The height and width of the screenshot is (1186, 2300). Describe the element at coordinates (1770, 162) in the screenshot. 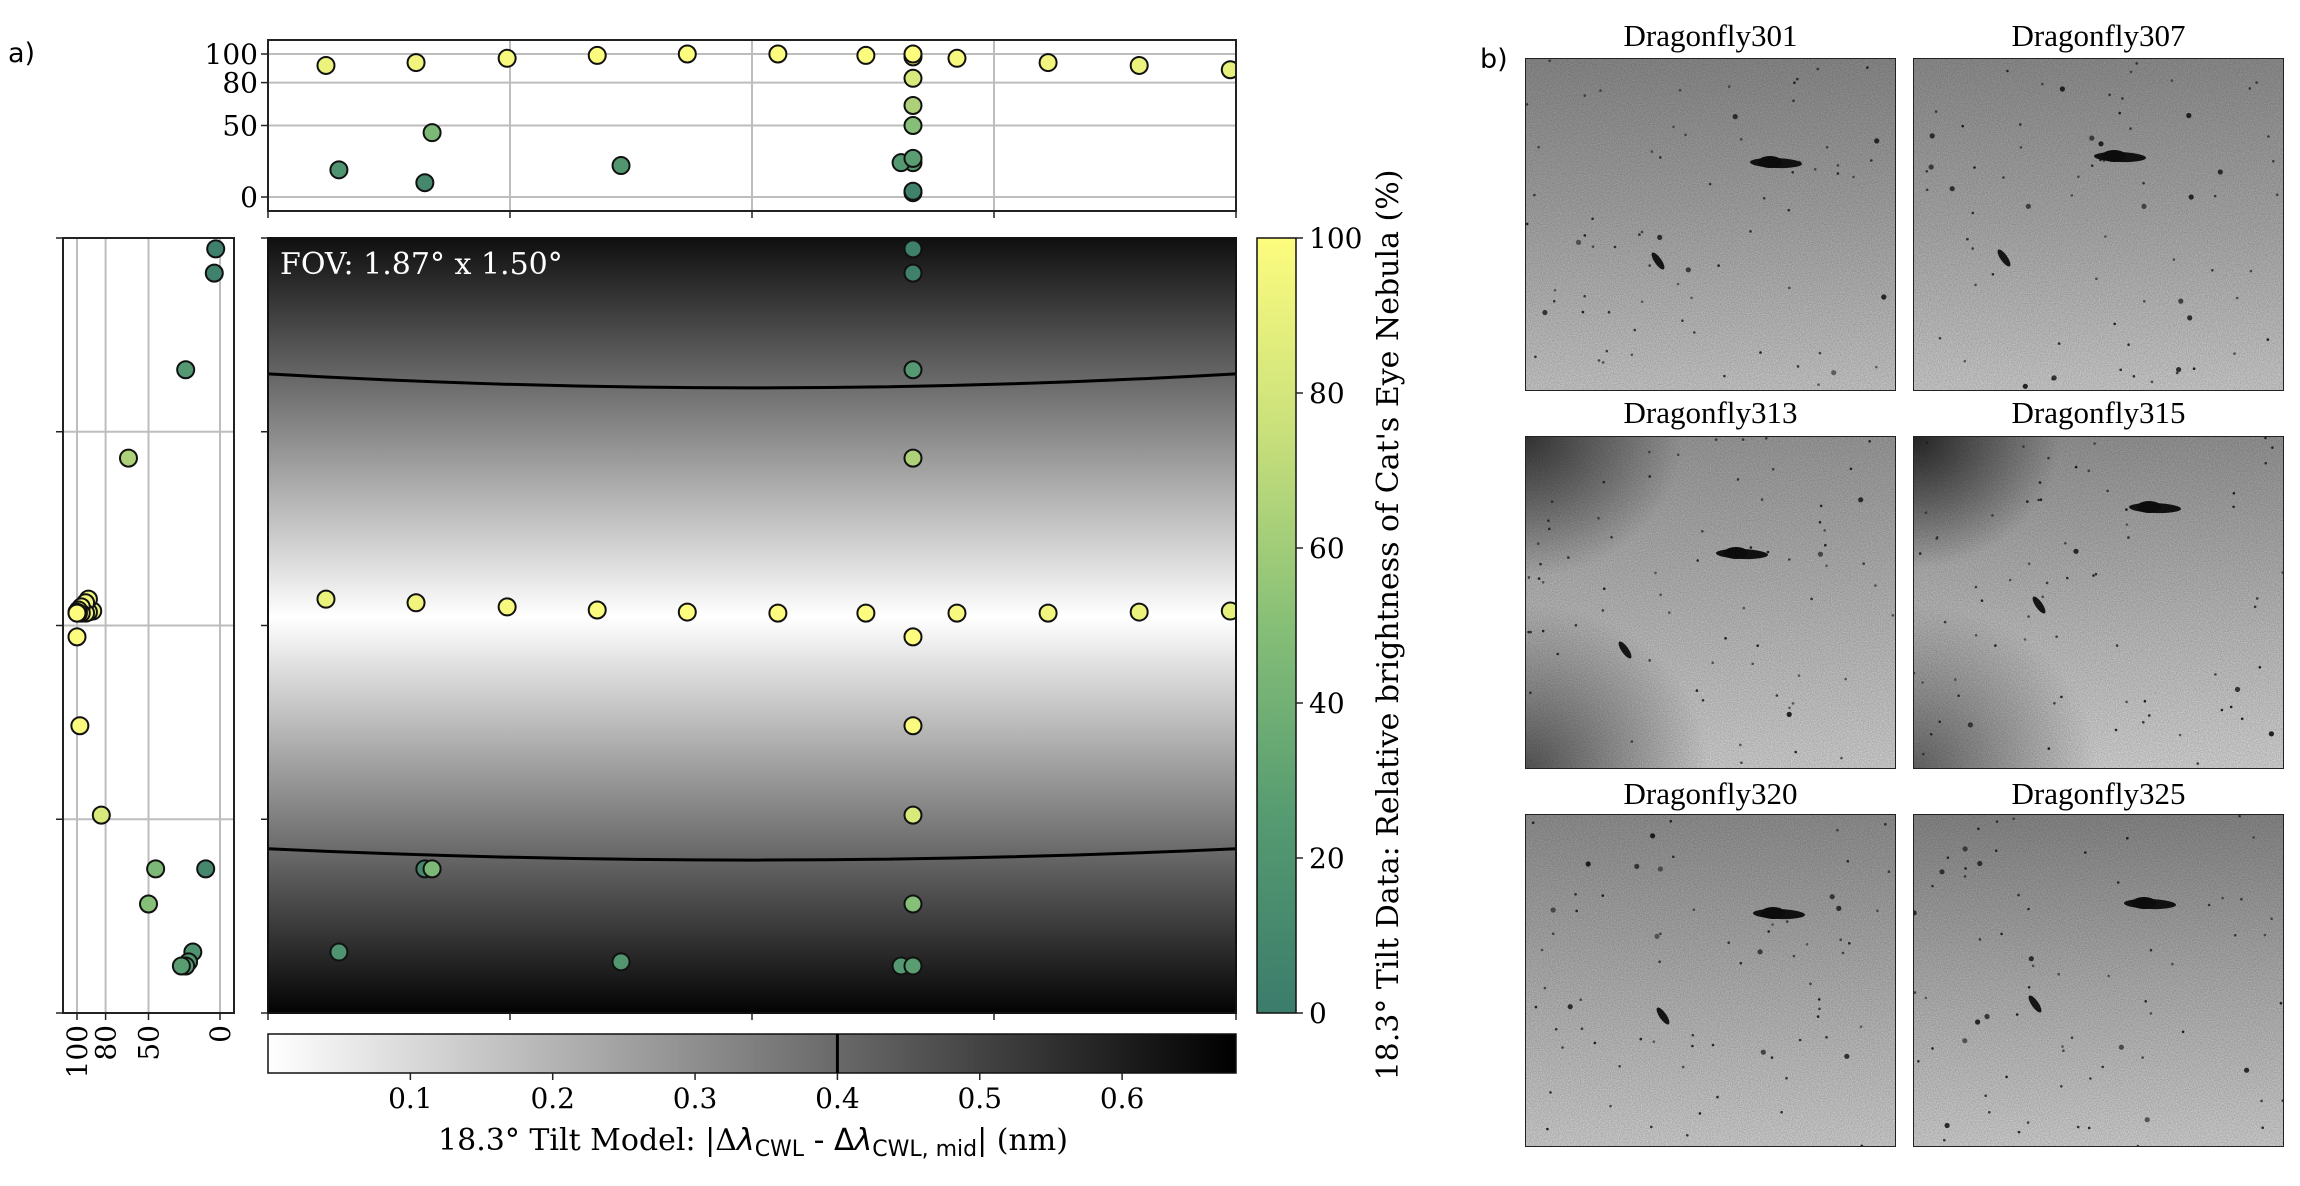

I see `galaxy-core` at that location.